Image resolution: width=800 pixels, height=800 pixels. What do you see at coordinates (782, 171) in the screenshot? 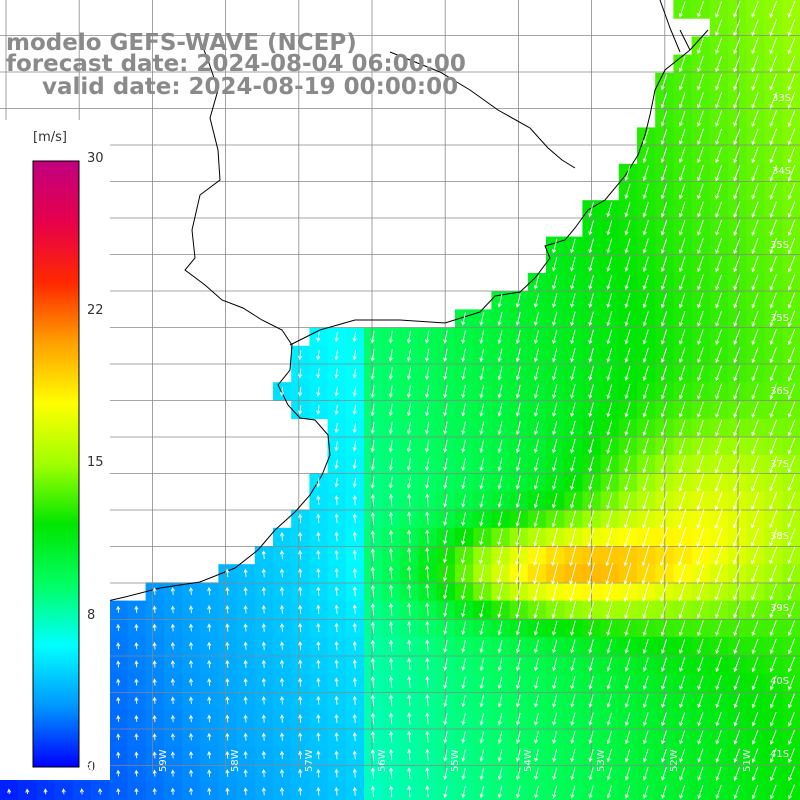
I see `lat-label: 34S` at bounding box center [782, 171].